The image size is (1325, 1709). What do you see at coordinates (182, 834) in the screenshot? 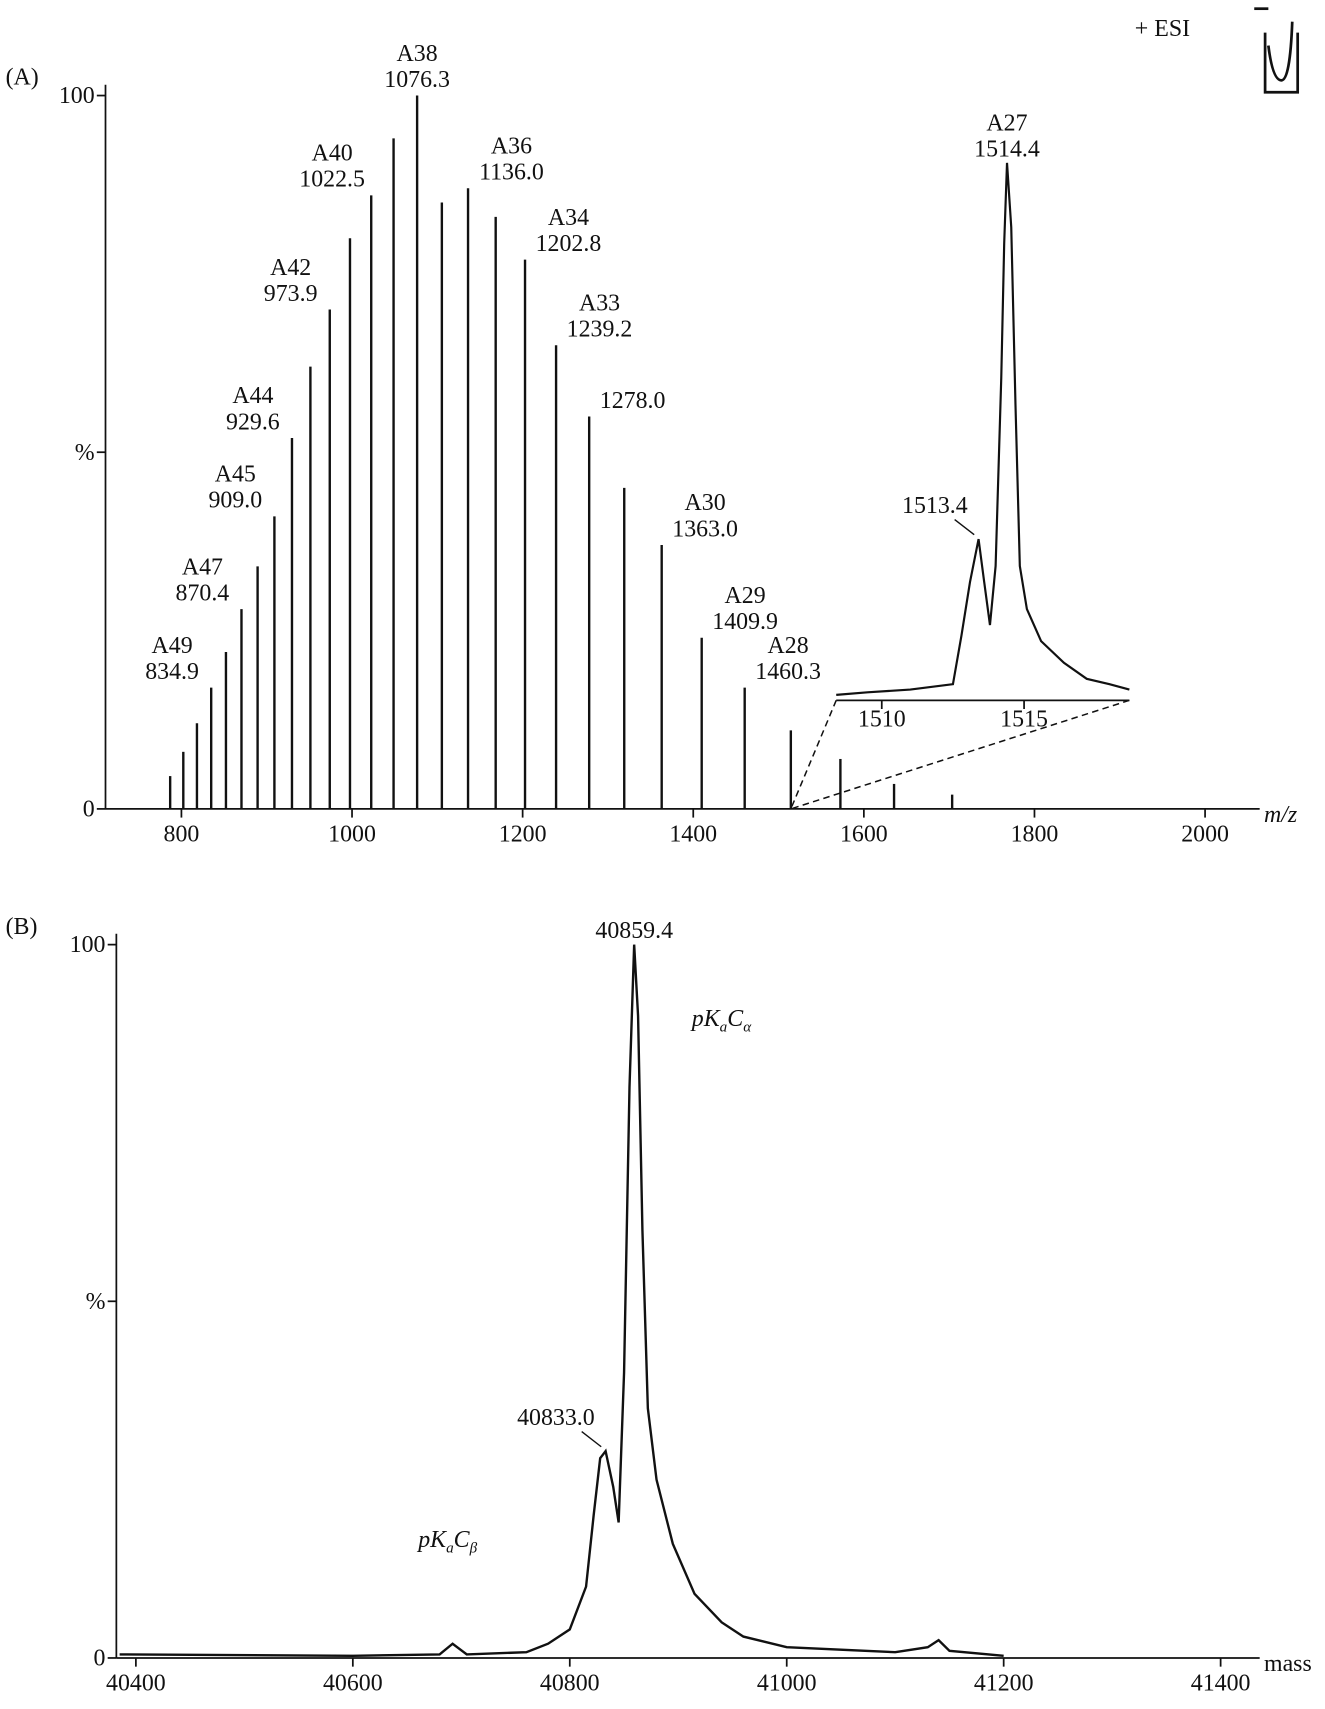
I see `x-tick-label: 800` at bounding box center [182, 834].